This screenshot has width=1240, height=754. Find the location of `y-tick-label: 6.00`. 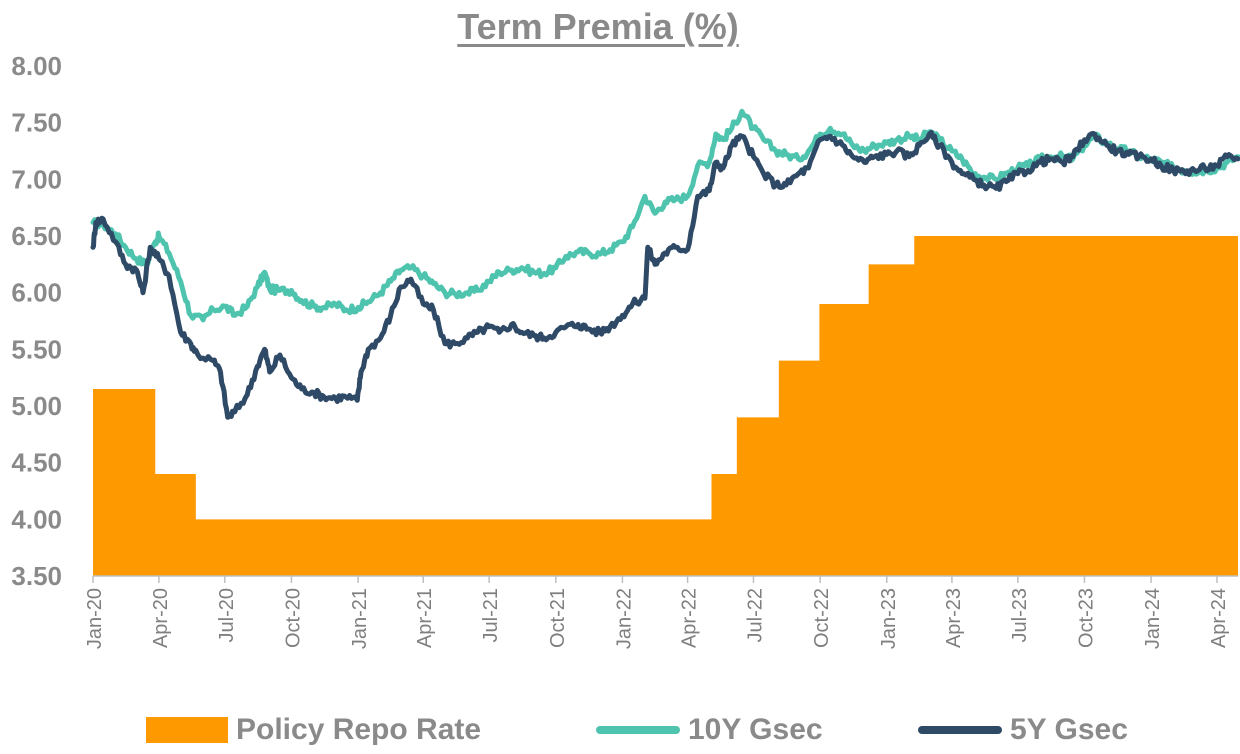

y-tick-label: 6.00 is located at coordinates (36, 293).